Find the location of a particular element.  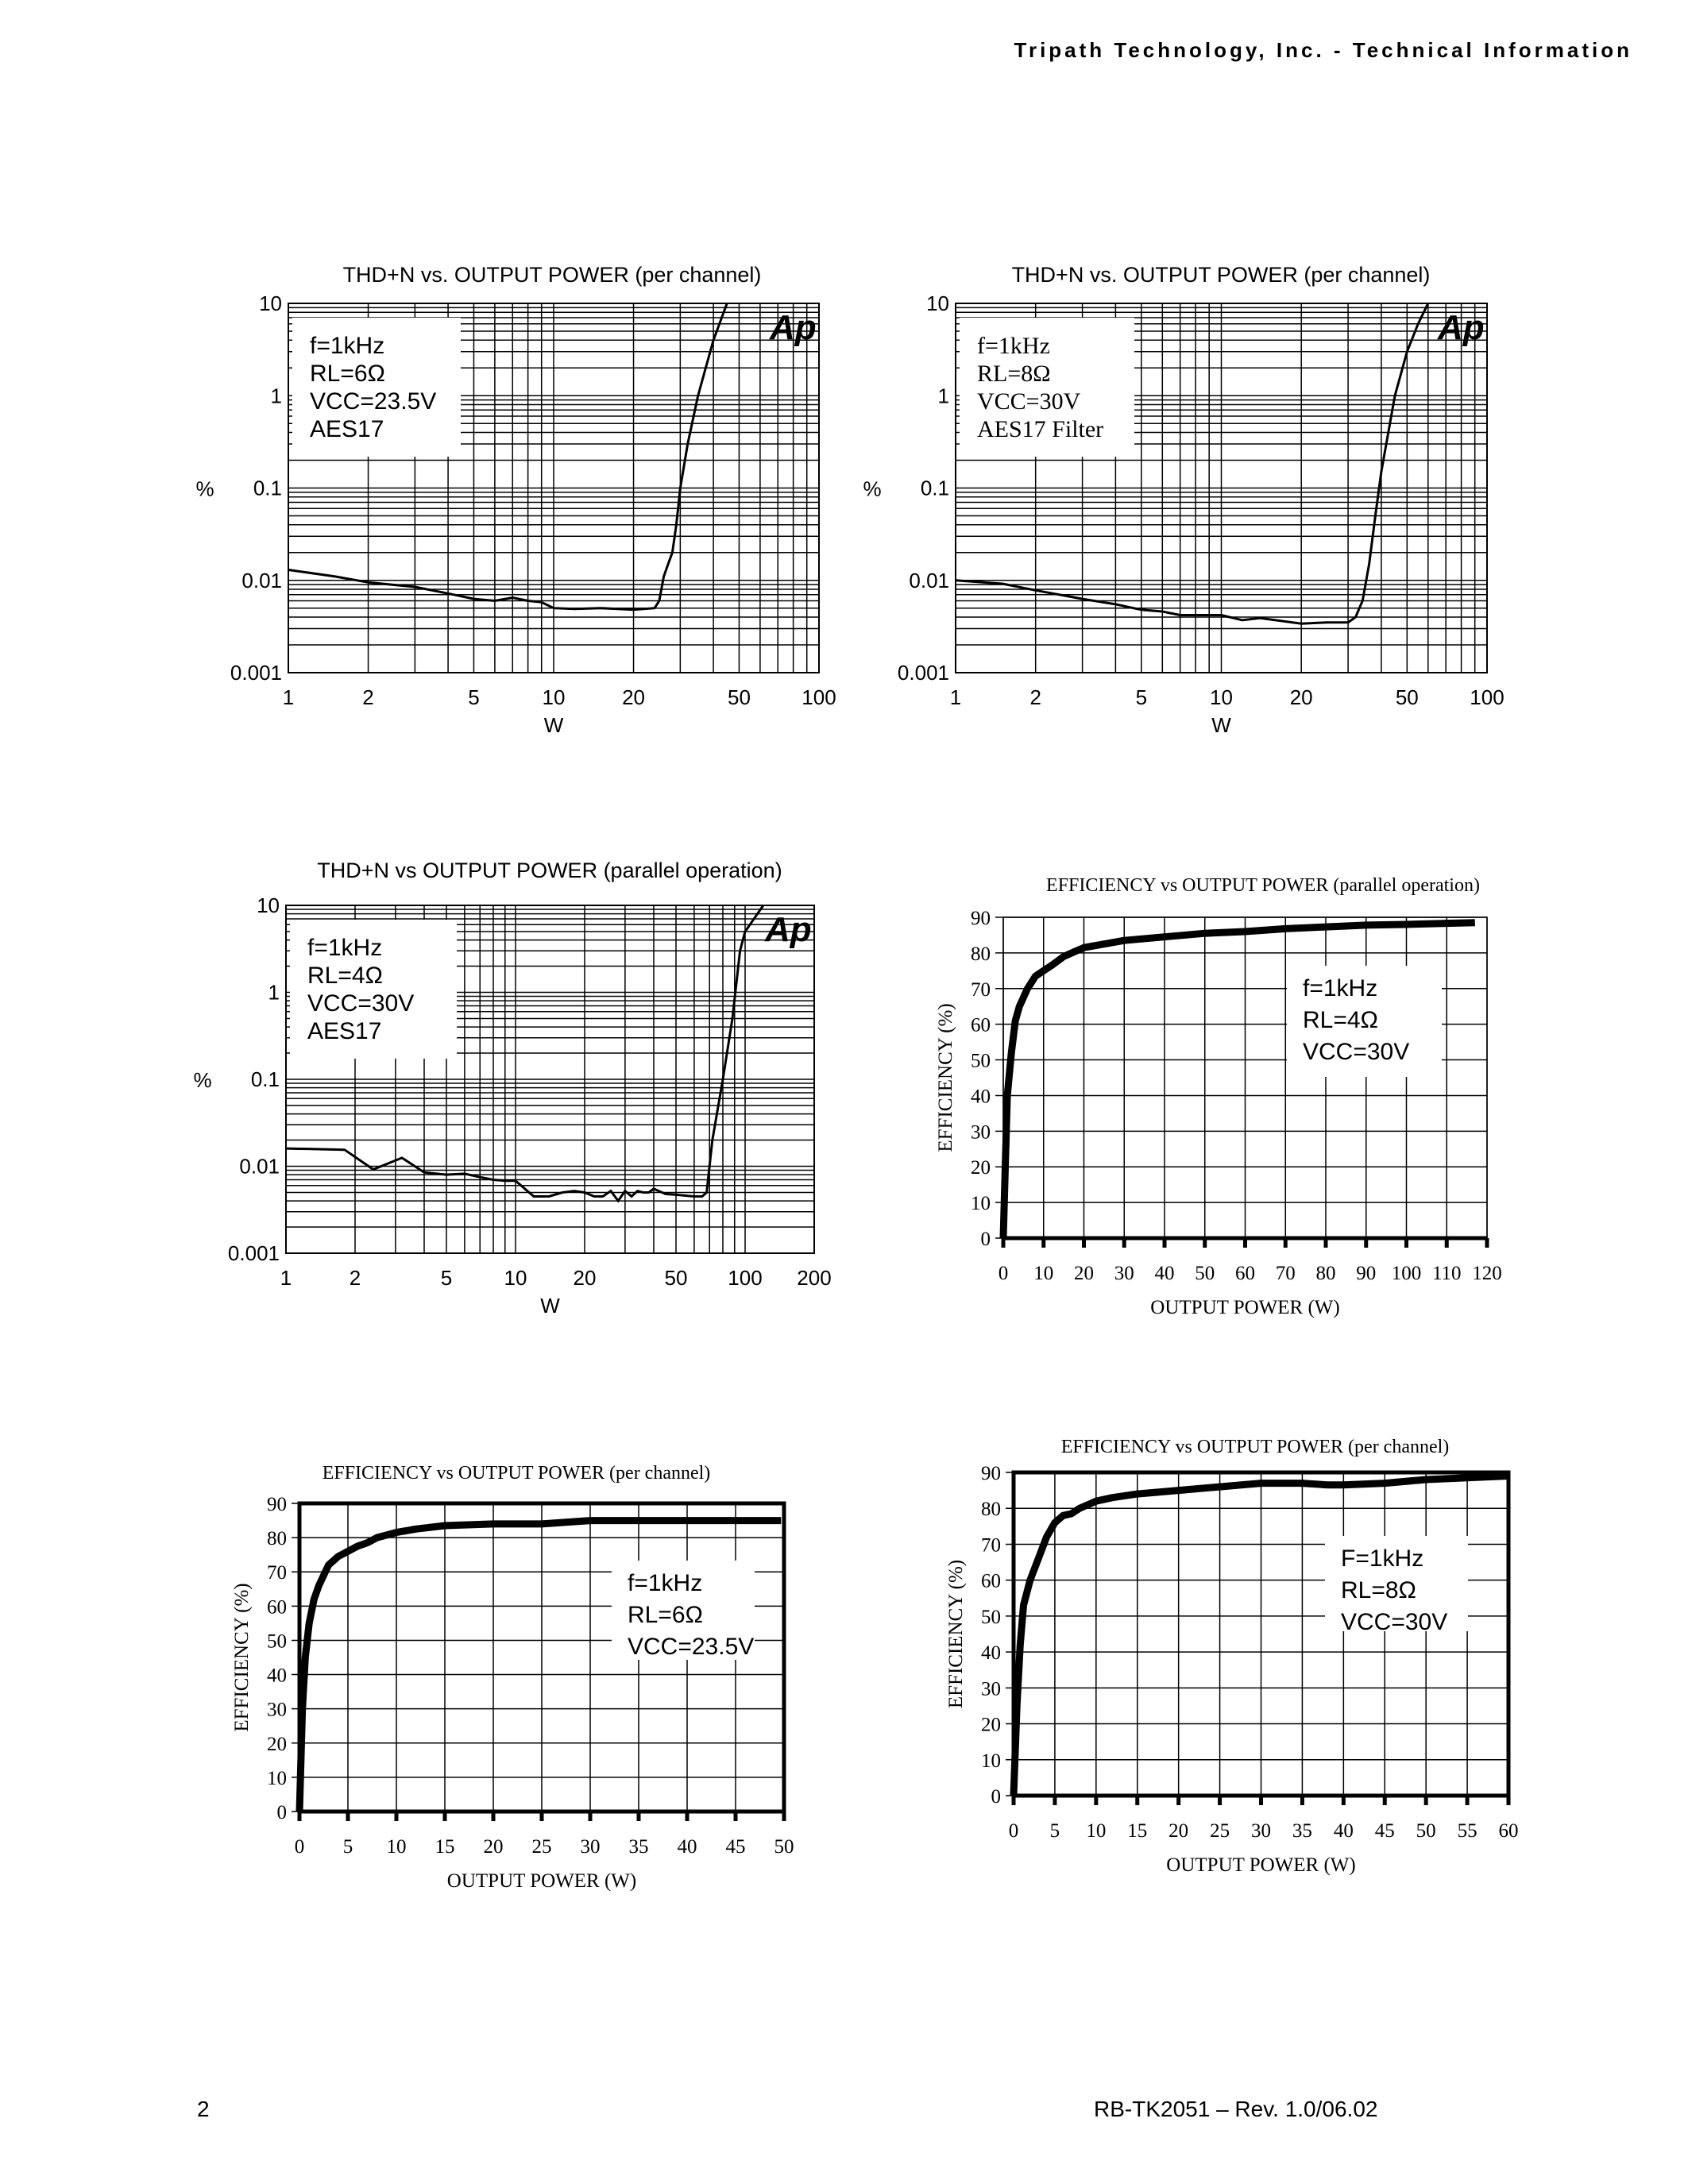

x-tick-label: 70 is located at coordinates (1286, 1273).